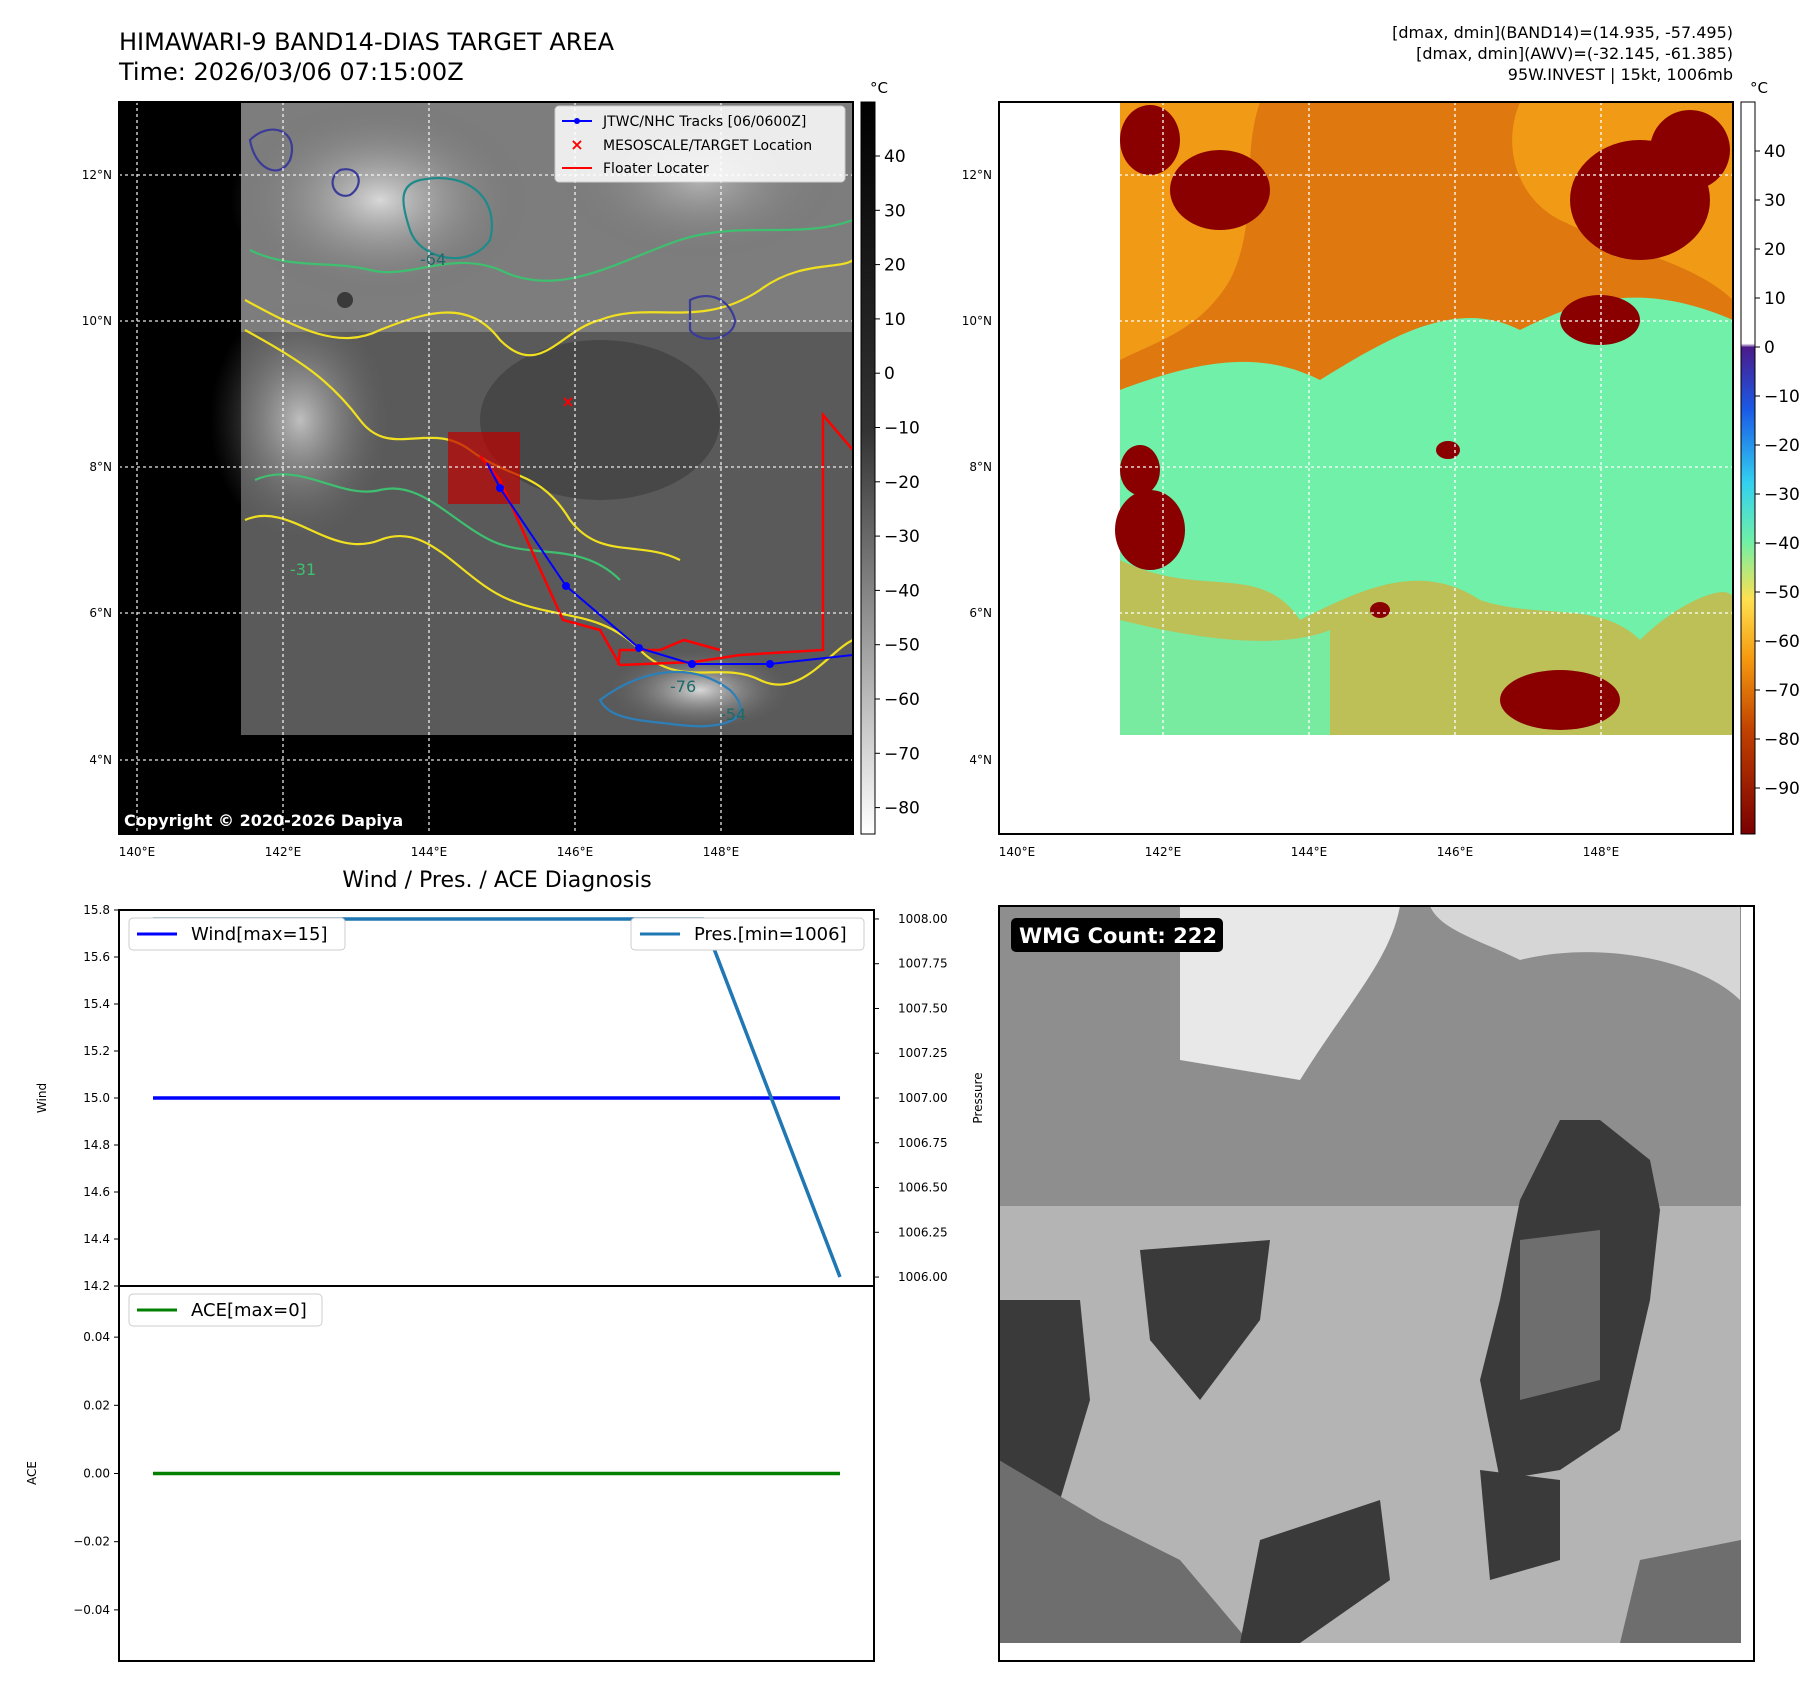 This screenshot has height=1690, width=1813. Describe the element at coordinates (1782, 642) in the screenshot. I see `colorbar-awv-ticklabel: −60` at that location.